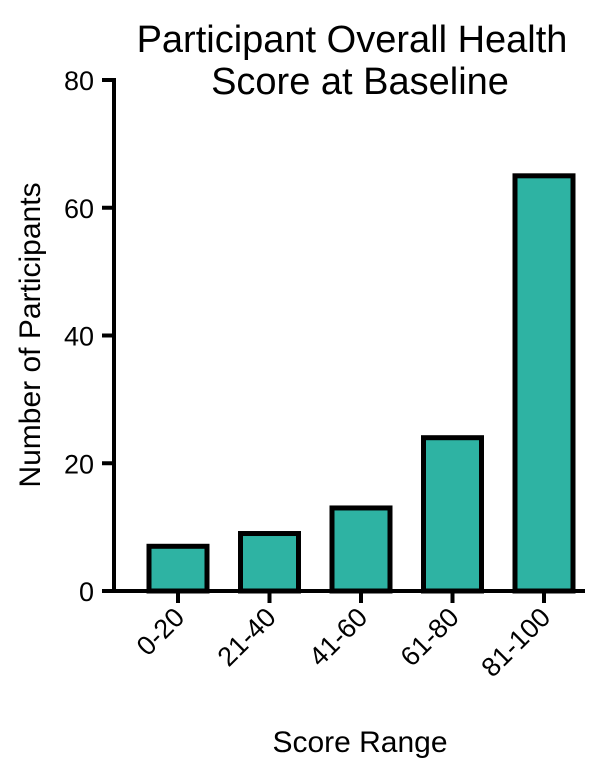 This screenshot has width=599, height=761. Describe the element at coordinates (430, 637) in the screenshot. I see `x-tick-label-61-80: 61-80` at that location.